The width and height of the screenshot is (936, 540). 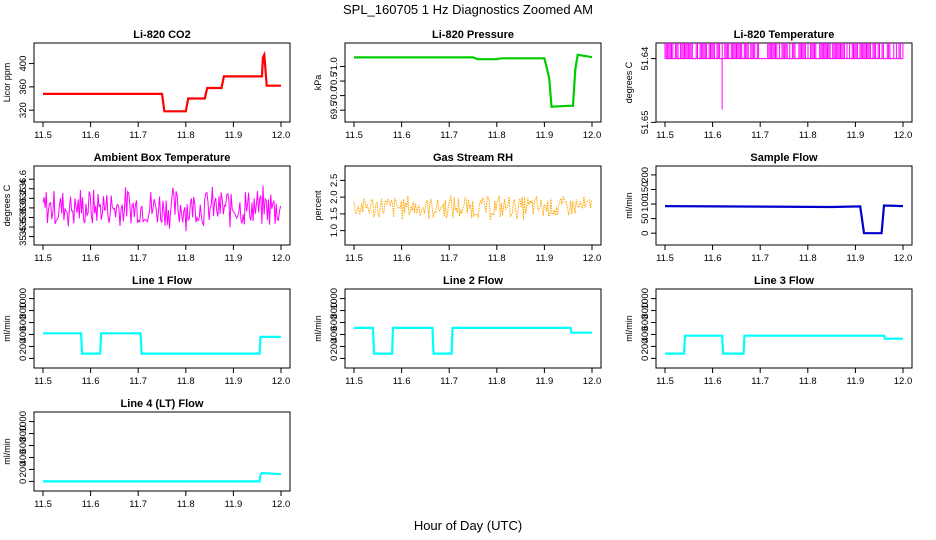 What do you see at coordinates (473, 281) in the screenshot?
I see `panel-title: Line 2 Flow` at bounding box center [473, 281].